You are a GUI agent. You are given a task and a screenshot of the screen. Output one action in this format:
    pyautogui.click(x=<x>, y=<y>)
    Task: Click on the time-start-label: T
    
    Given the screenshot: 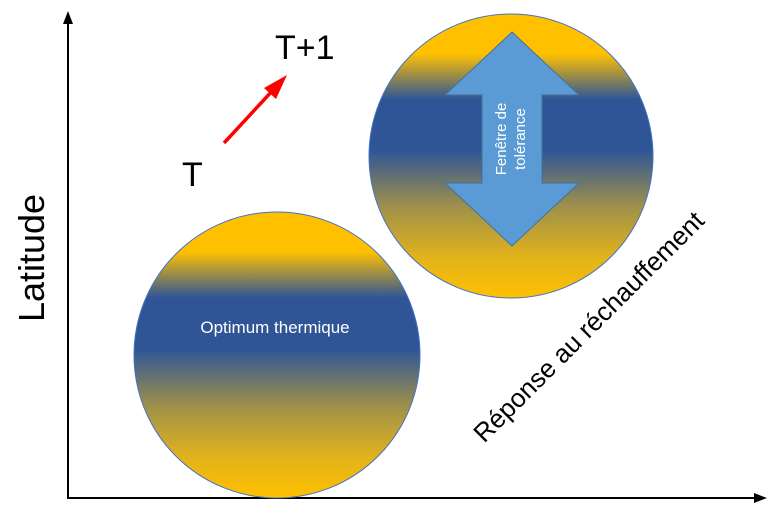 What is the action you would take?
    pyautogui.click(x=192, y=175)
    